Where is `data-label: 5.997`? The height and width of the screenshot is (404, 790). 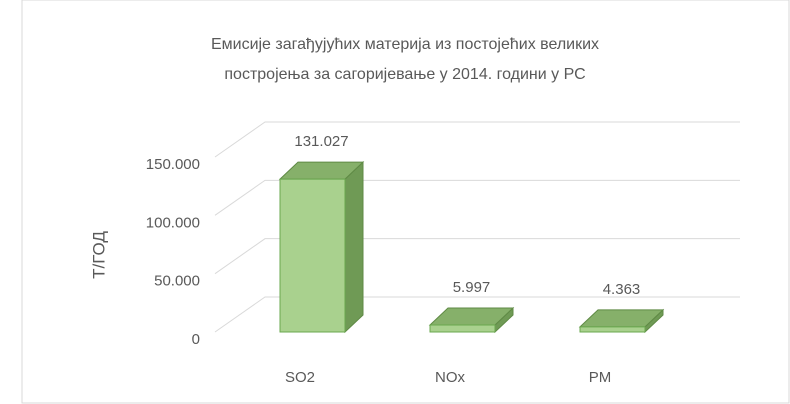 data-label: 5.997 is located at coordinates (472, 287).